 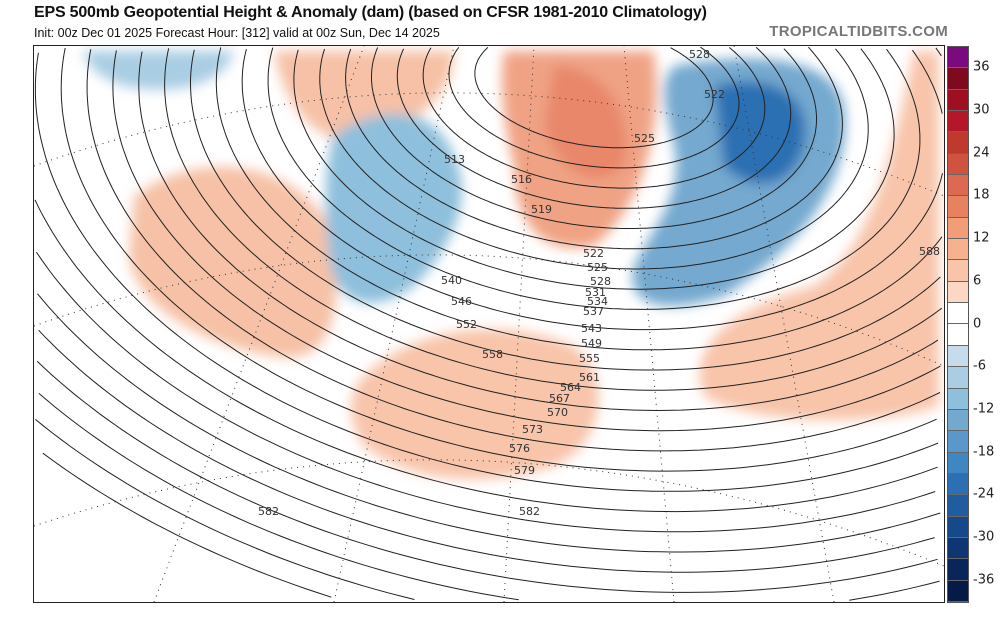 What do you see at coordinates (979, 366) in the screenshot?
I see `colorbar-tick: -6` at bounding box center [979, 366].